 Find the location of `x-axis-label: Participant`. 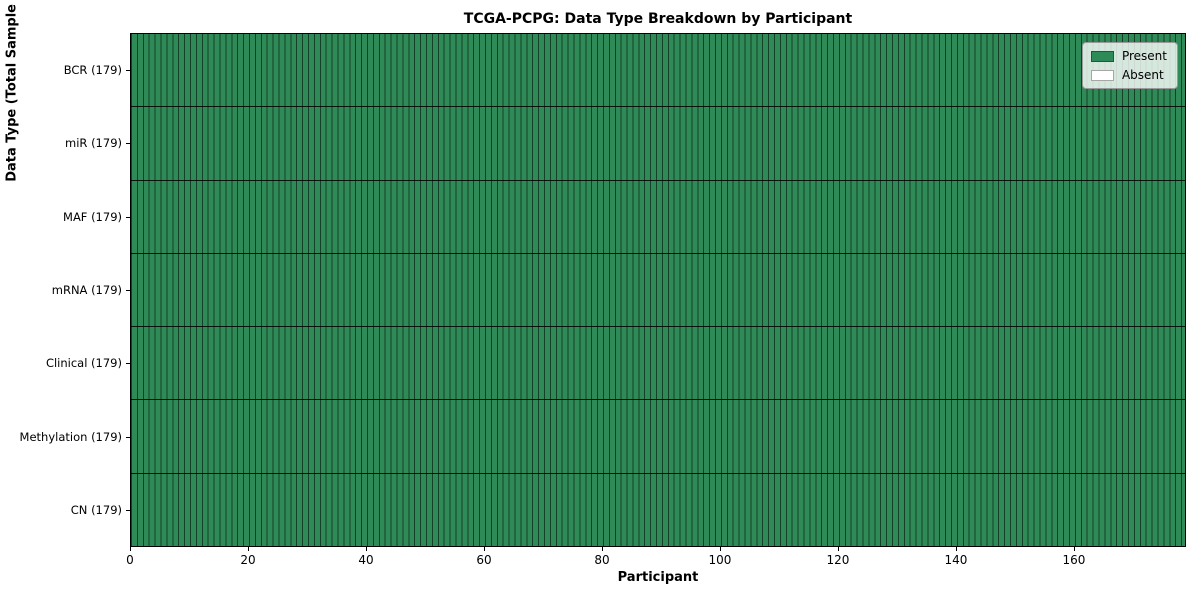

x-axis-label: Participant is located at coordinates (658, 577).